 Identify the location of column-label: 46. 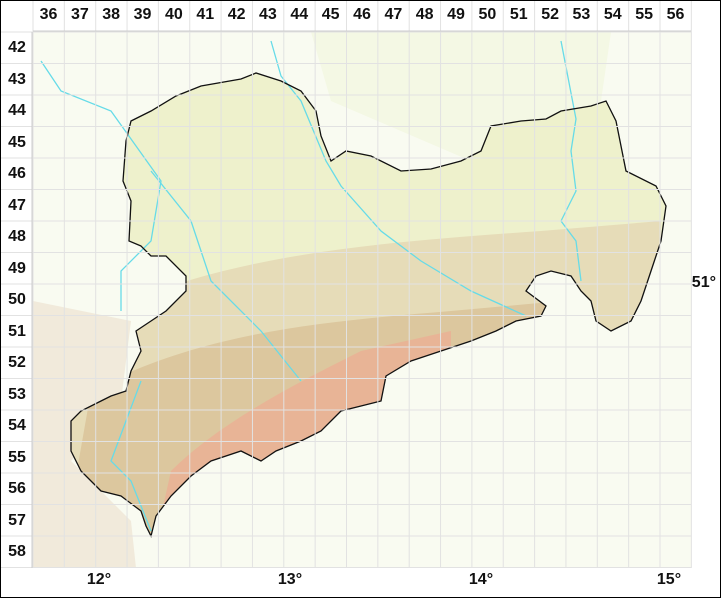
(362, 14).